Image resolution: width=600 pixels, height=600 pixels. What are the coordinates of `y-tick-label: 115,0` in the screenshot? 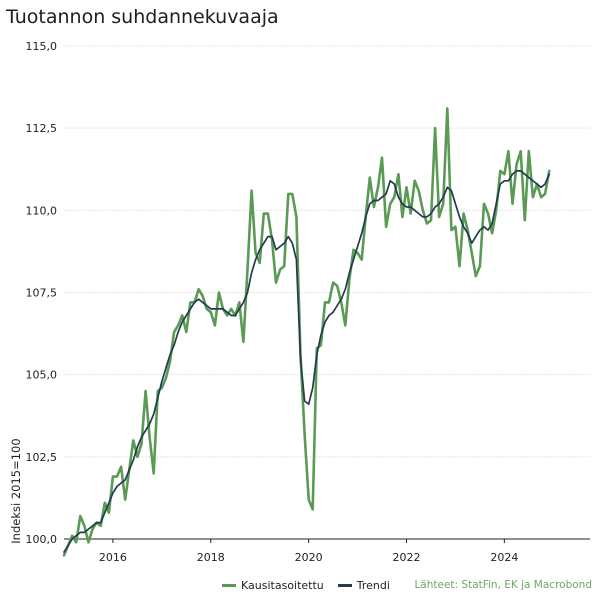 It's located at (42, 46).